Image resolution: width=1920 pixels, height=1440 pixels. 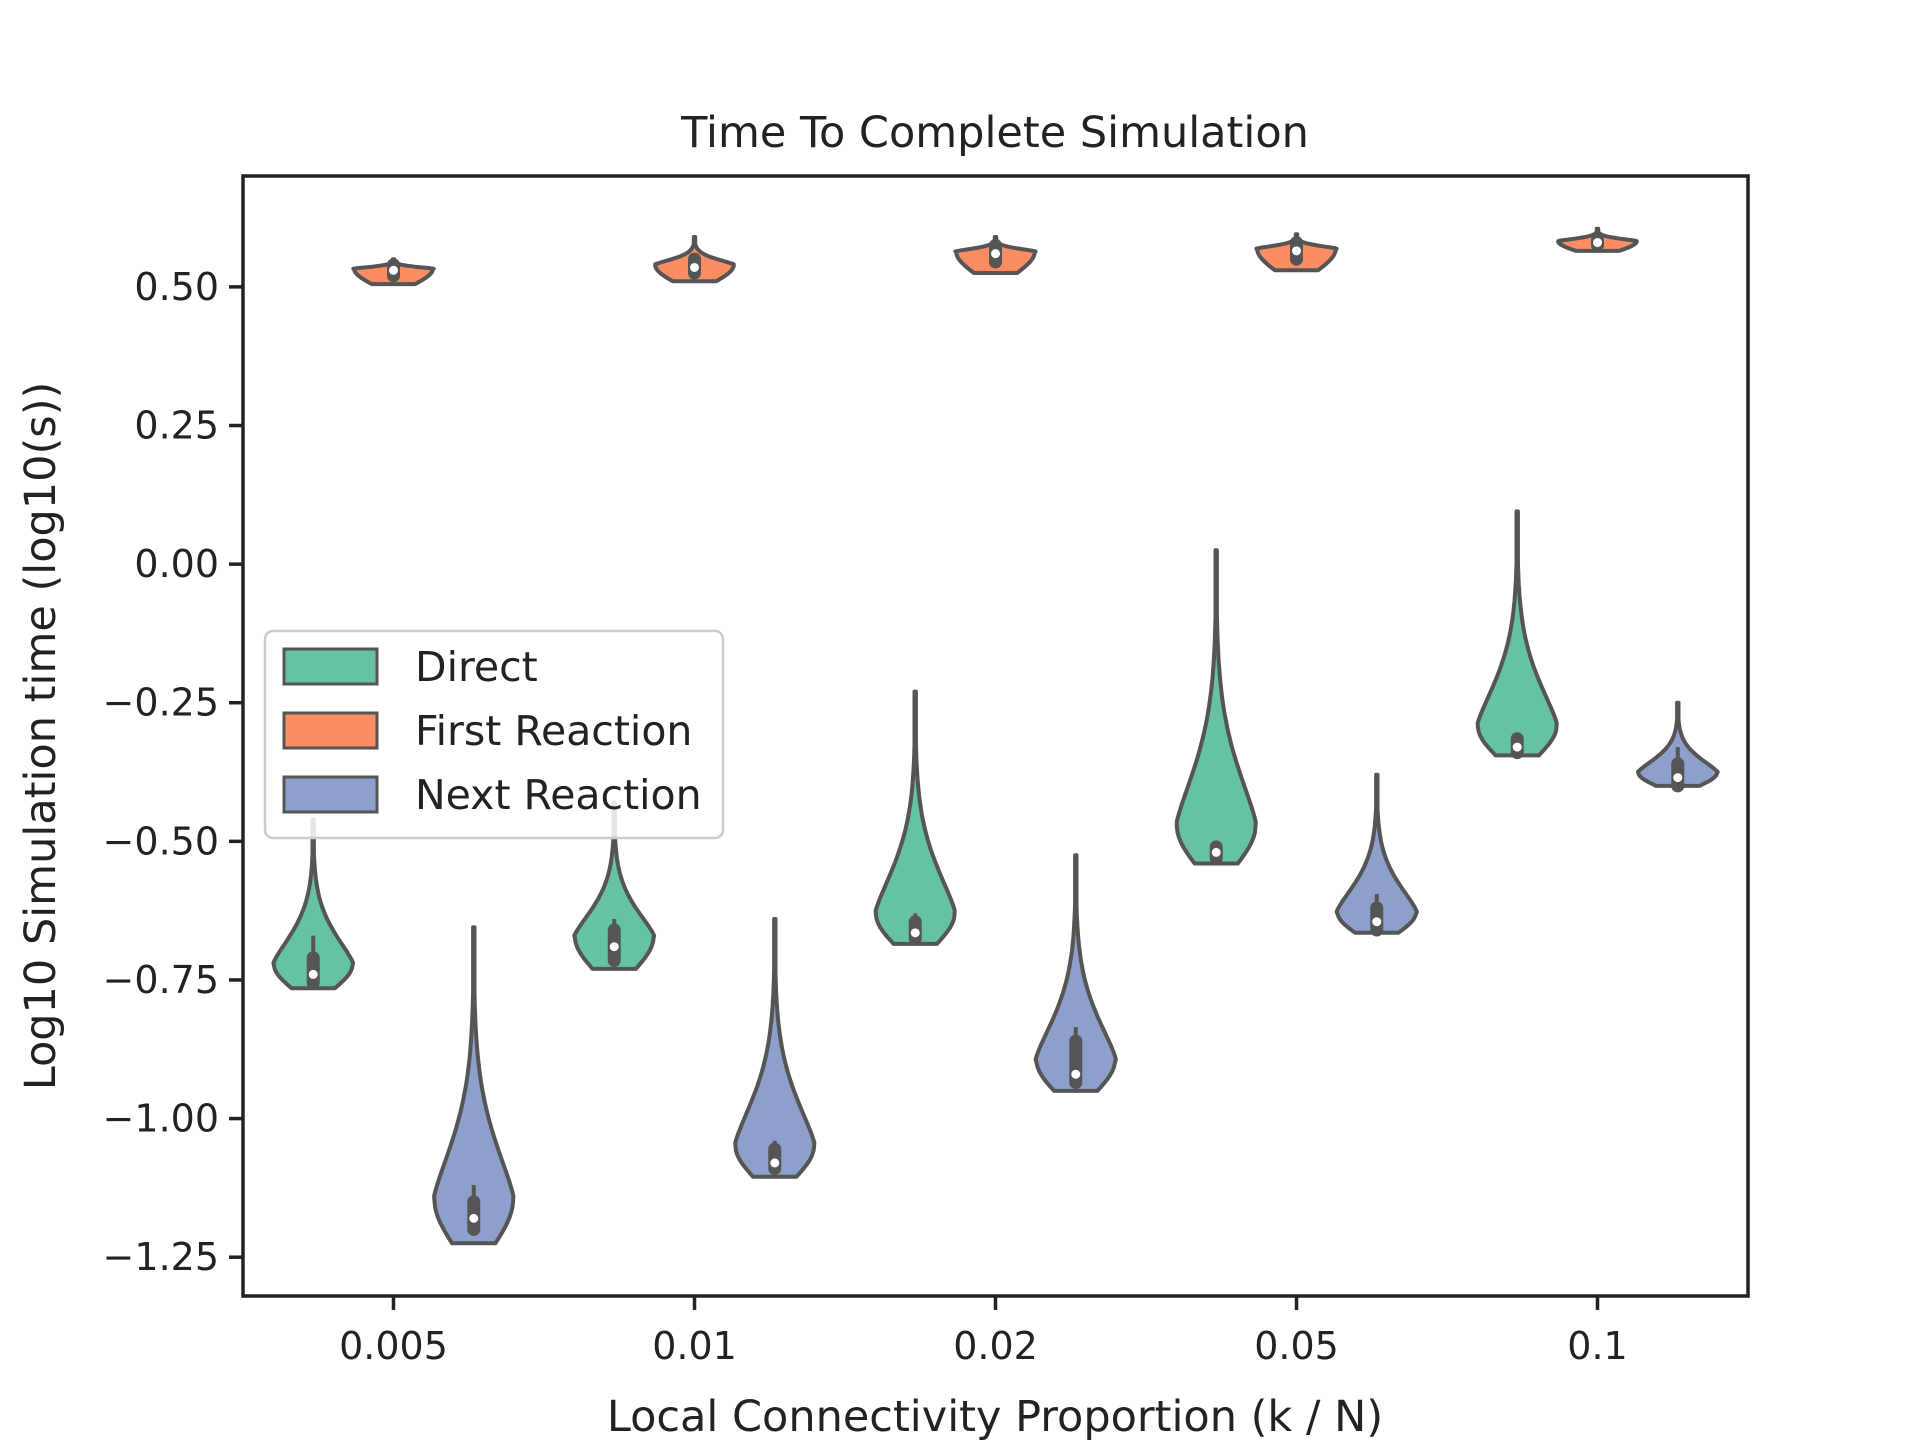 I want to click on y-tick-label: −0.50, so click(x=161, y=841).